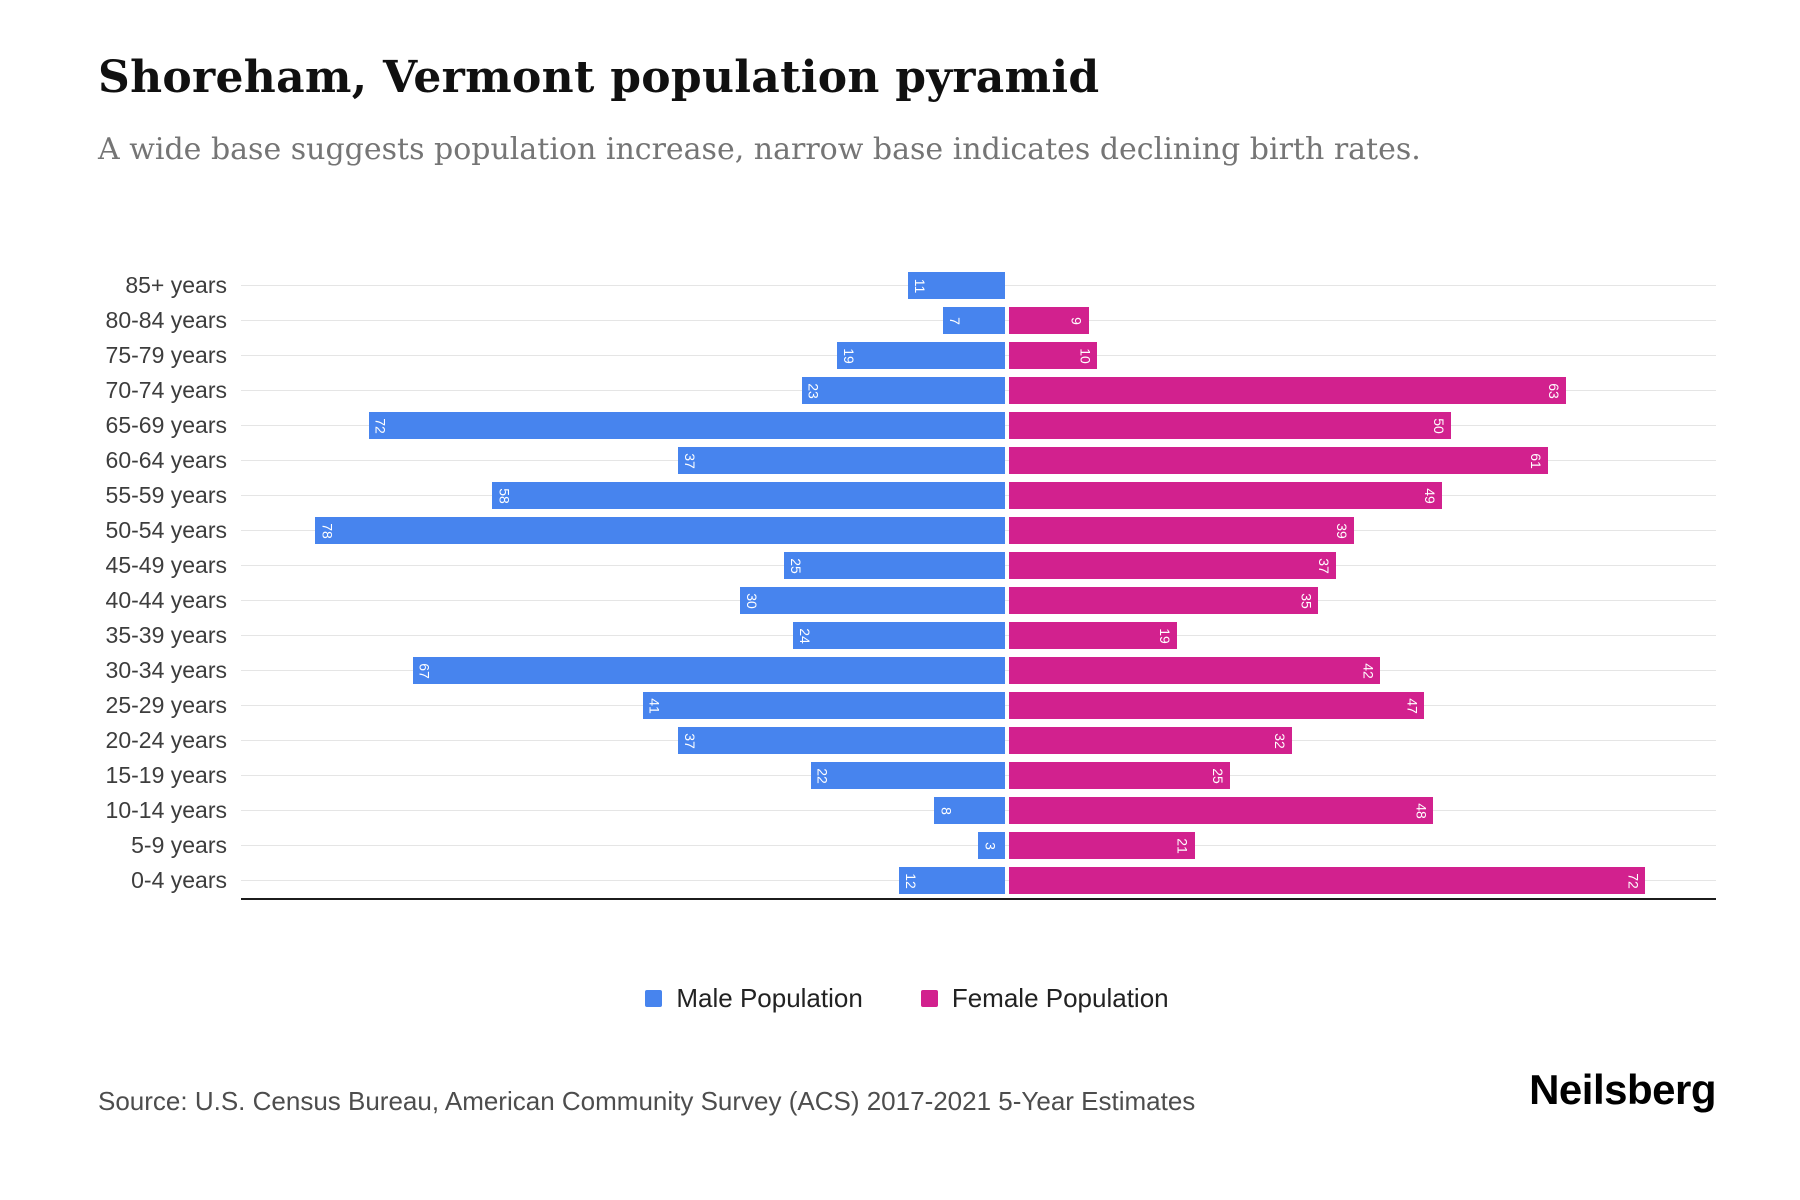  I want to click on male-swatch, so click(654, 998).